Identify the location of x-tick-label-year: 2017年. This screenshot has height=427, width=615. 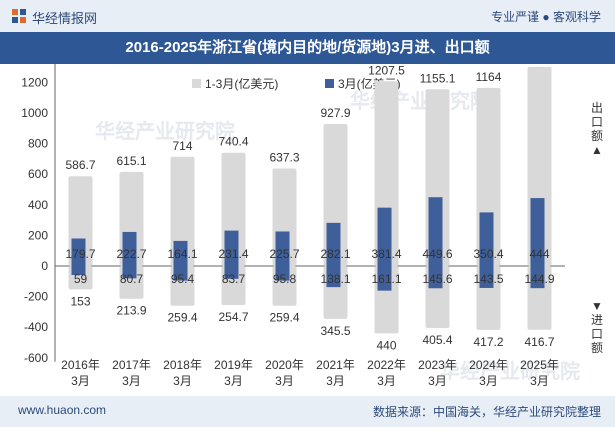
(131, 365).